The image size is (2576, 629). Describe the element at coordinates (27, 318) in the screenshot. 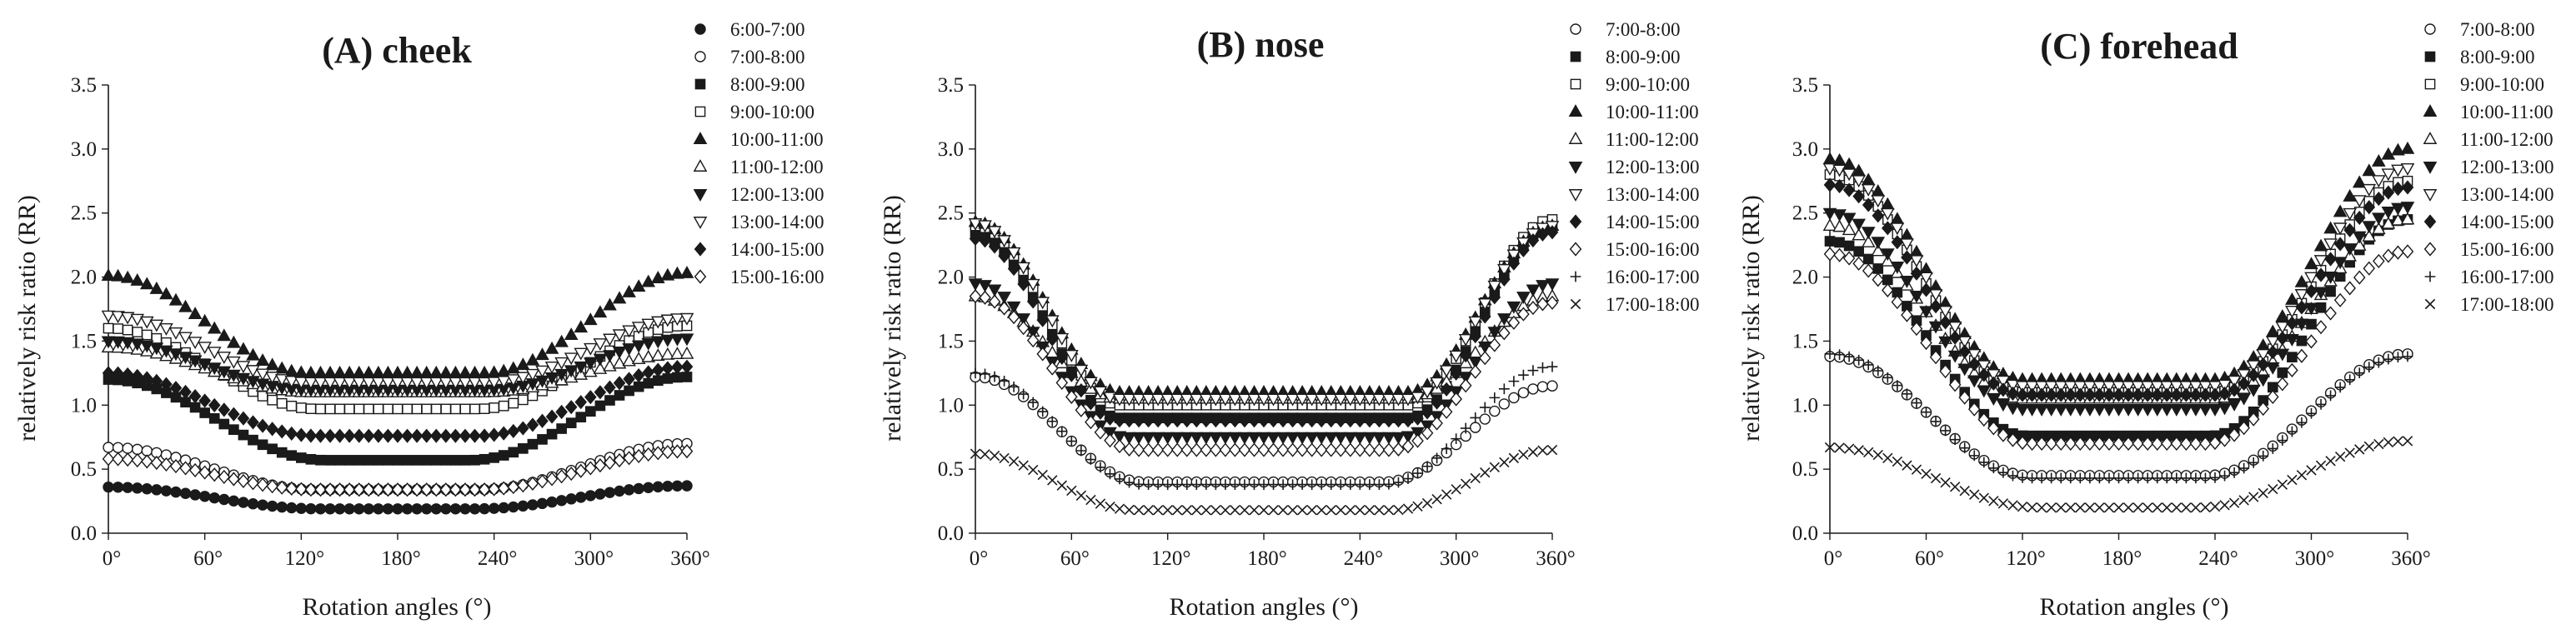

I see `y-axis-label: relatively risk ratio (RR)` at that location.